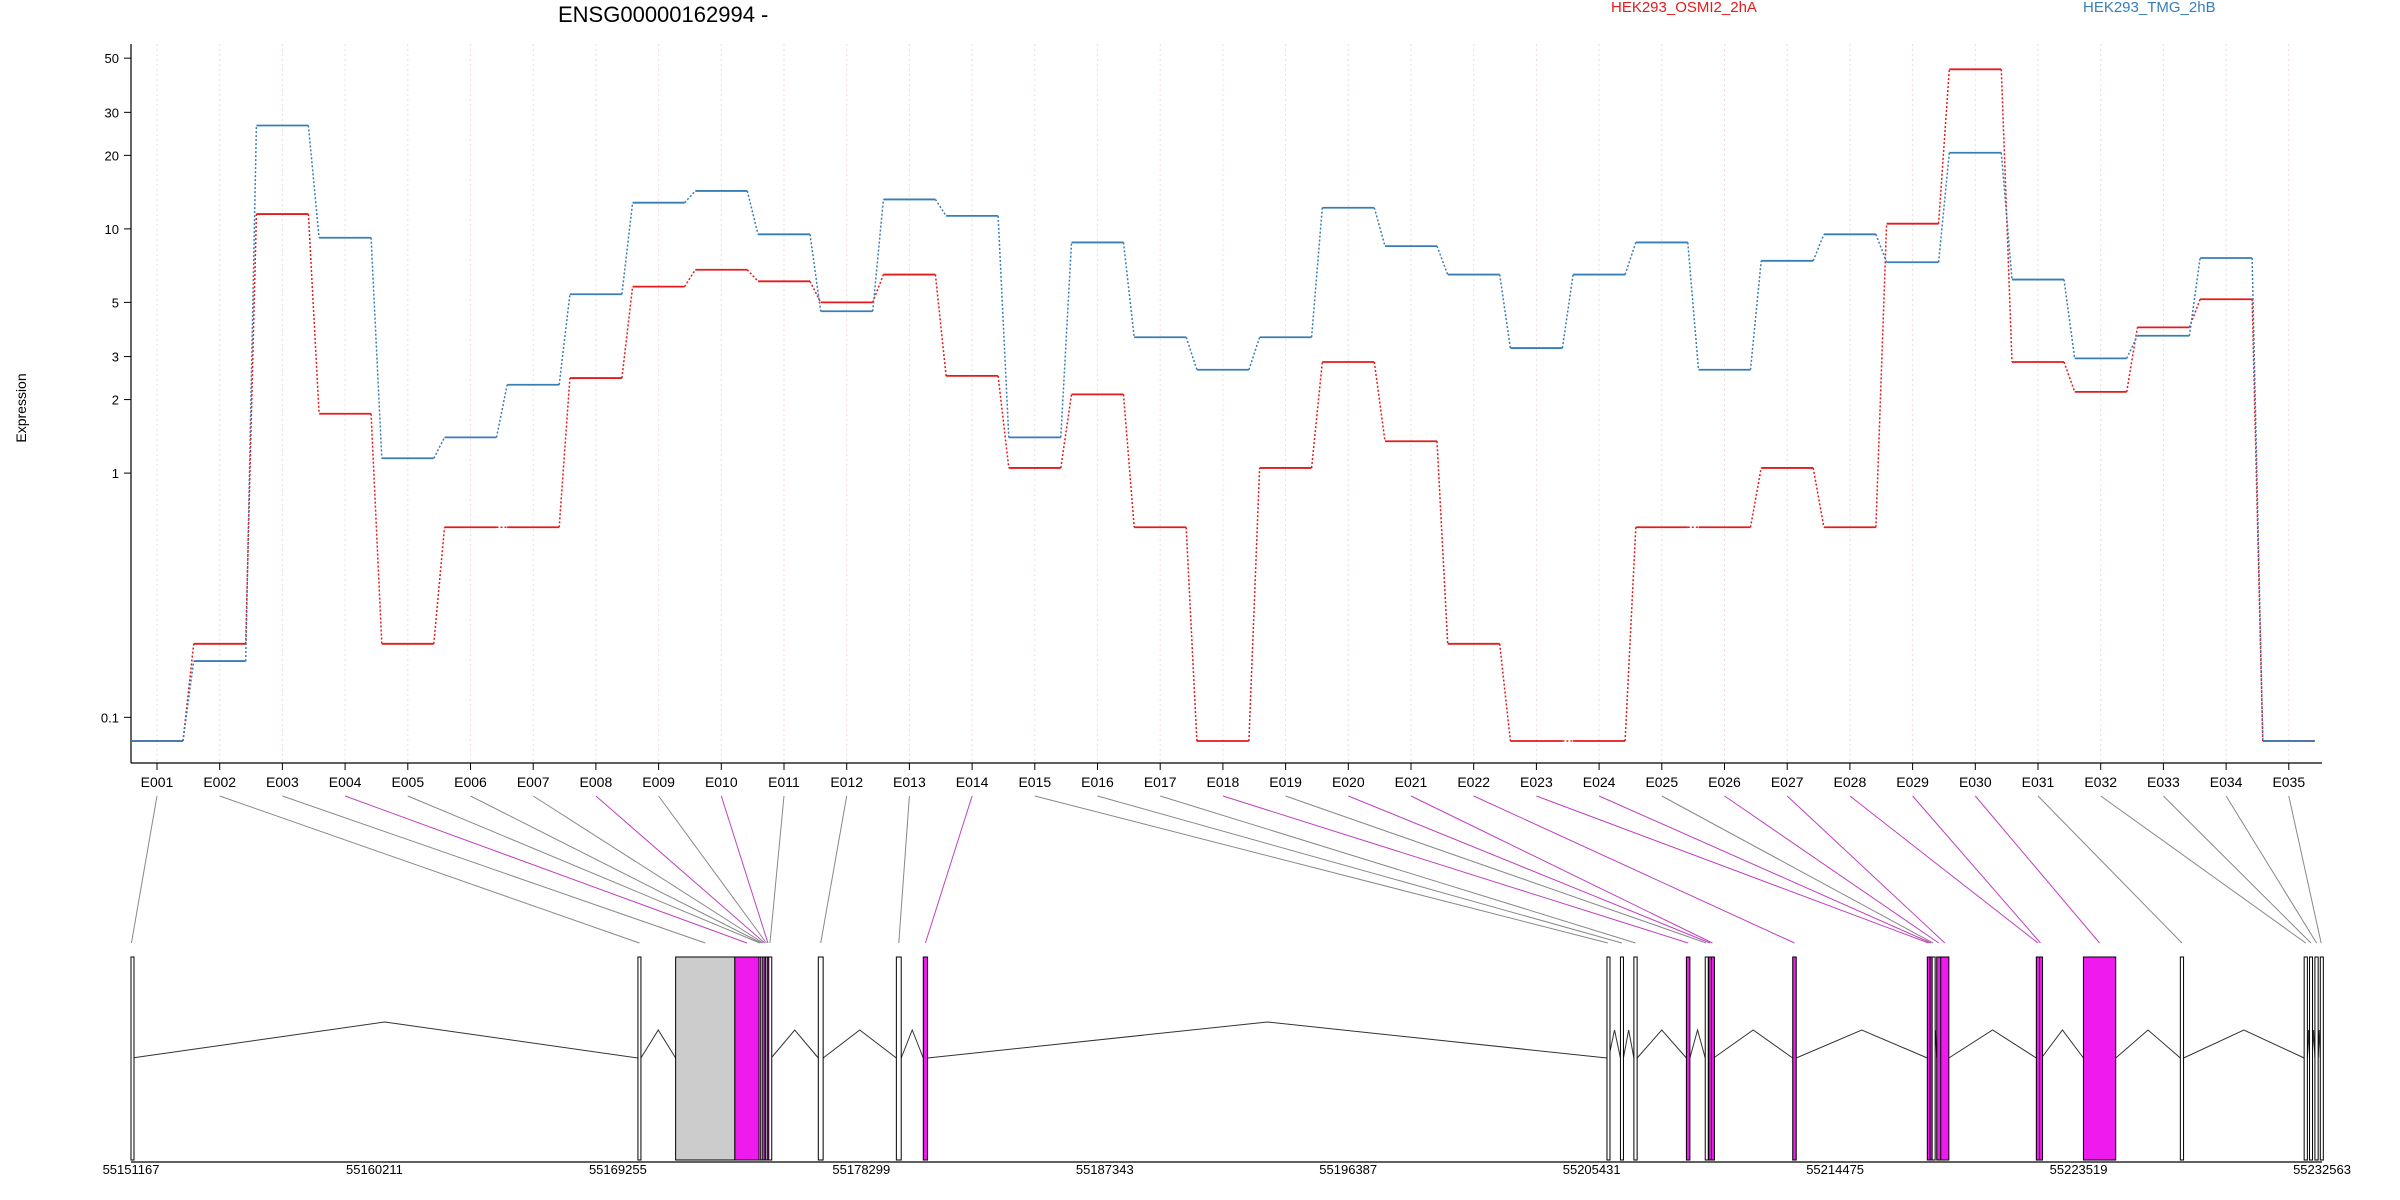 This screenshot has width=2400, height=1200. Describe the element at coordinates (345, 782) in the screenshot. I see `x-tick-label-E004: E004` at that location.